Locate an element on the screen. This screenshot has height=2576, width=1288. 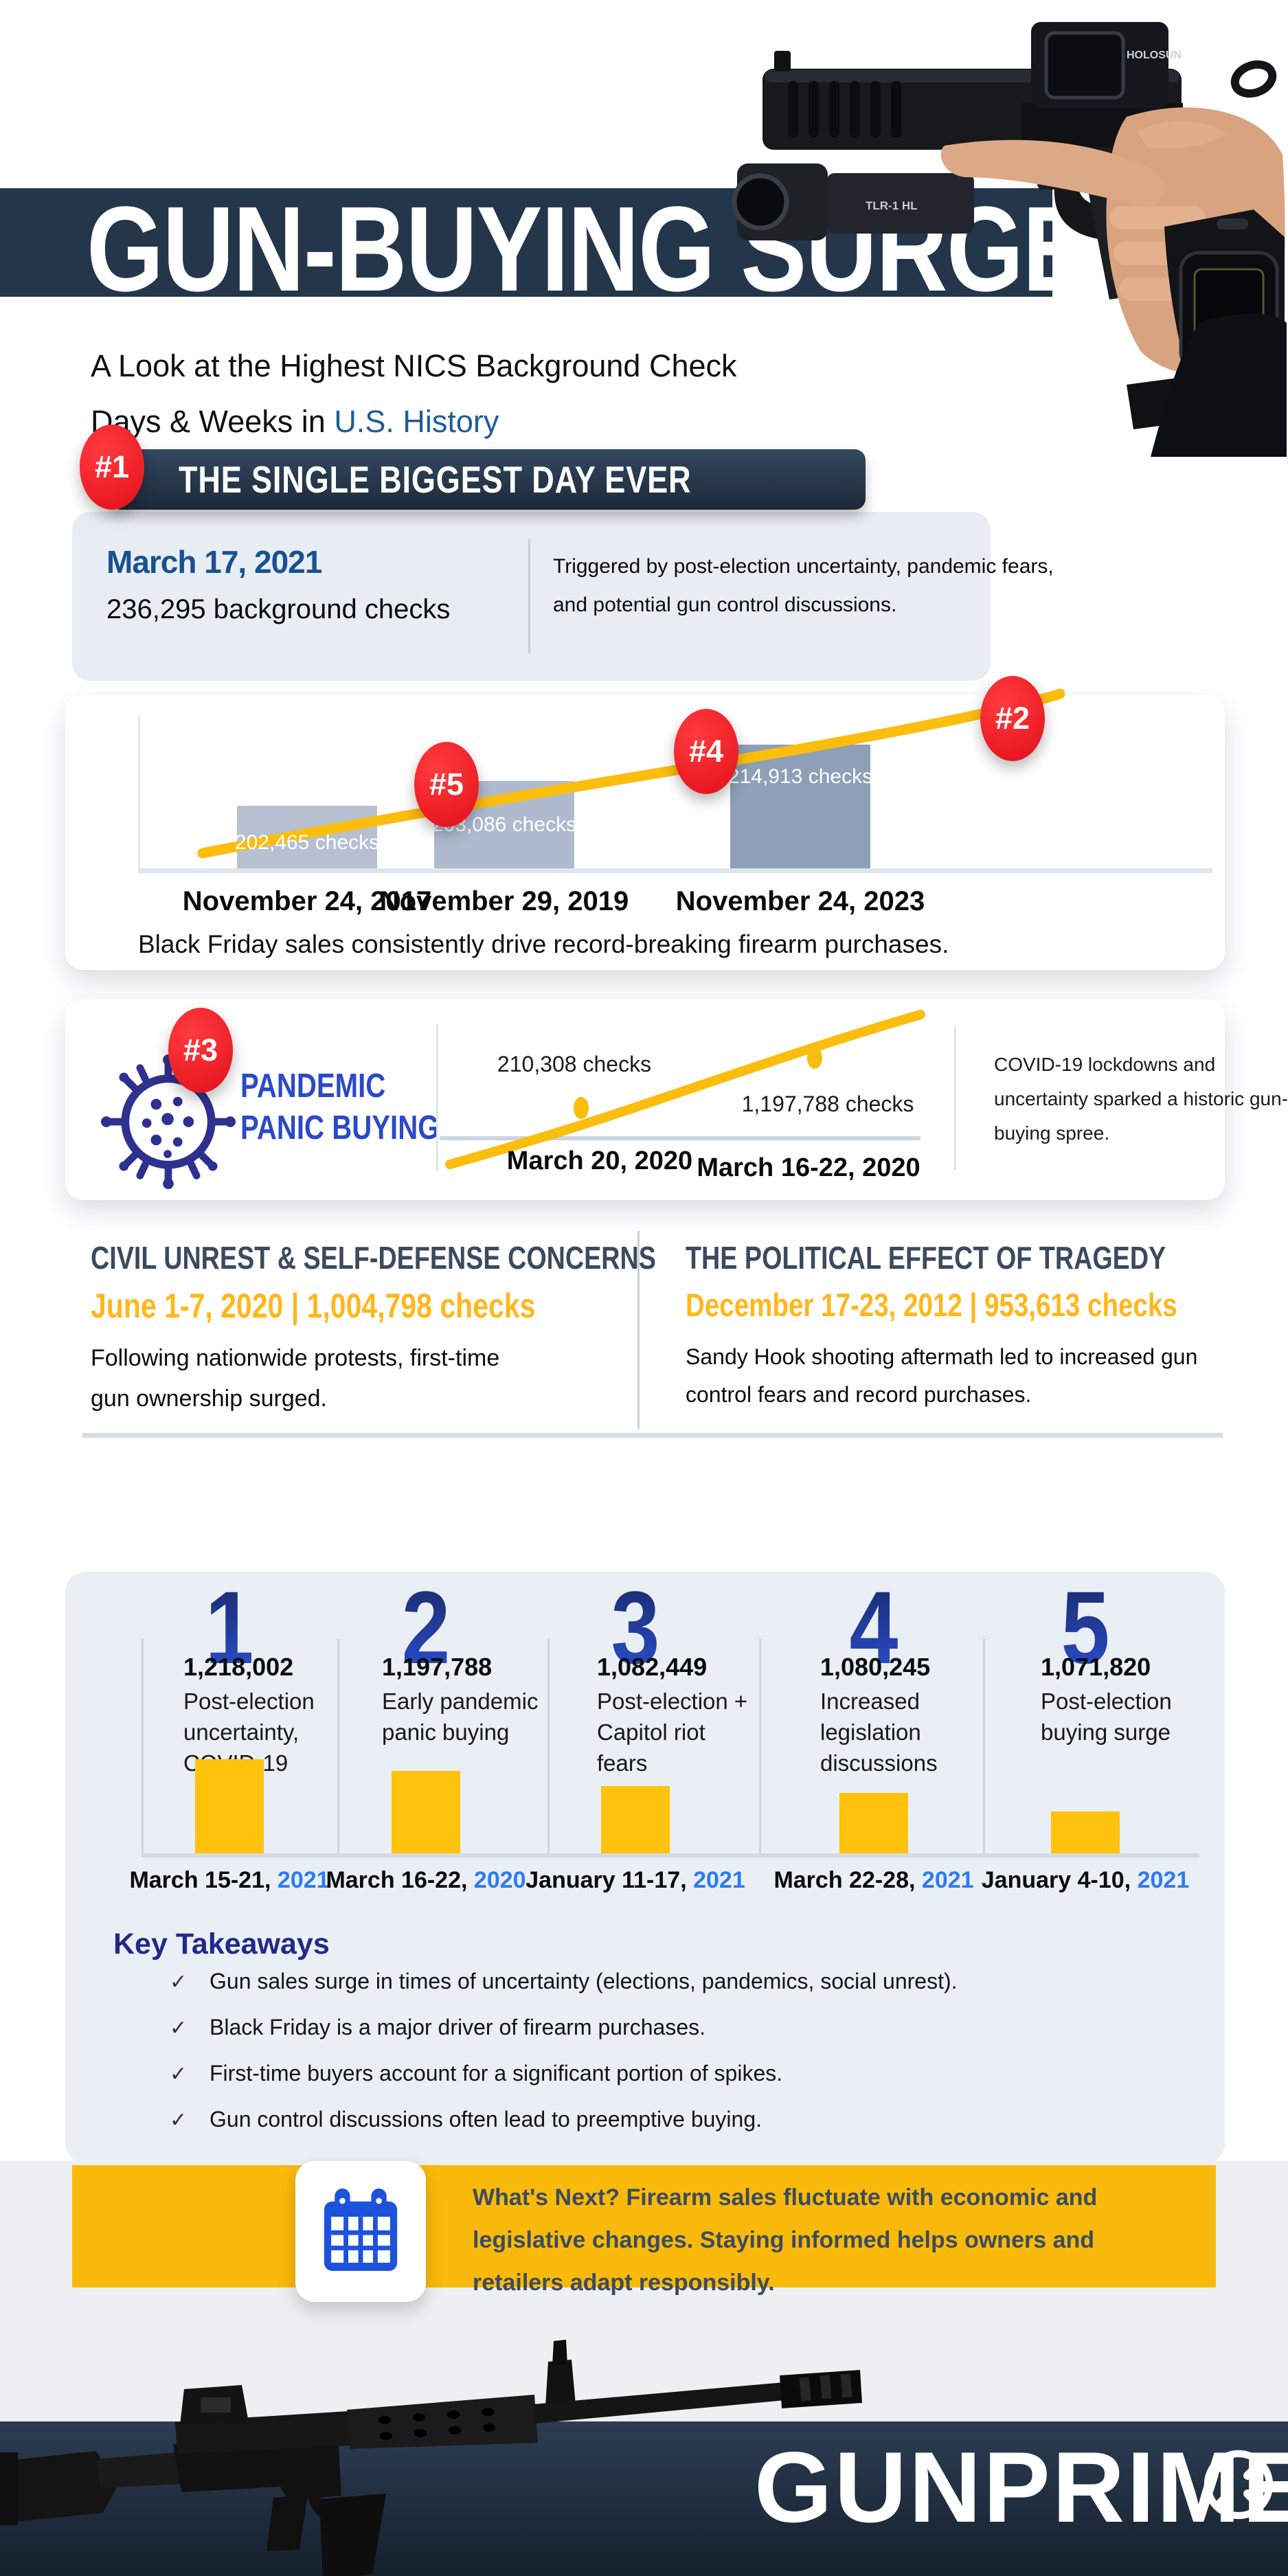
bar-date: November 24, 2017 is located at coordinates (307, 901).